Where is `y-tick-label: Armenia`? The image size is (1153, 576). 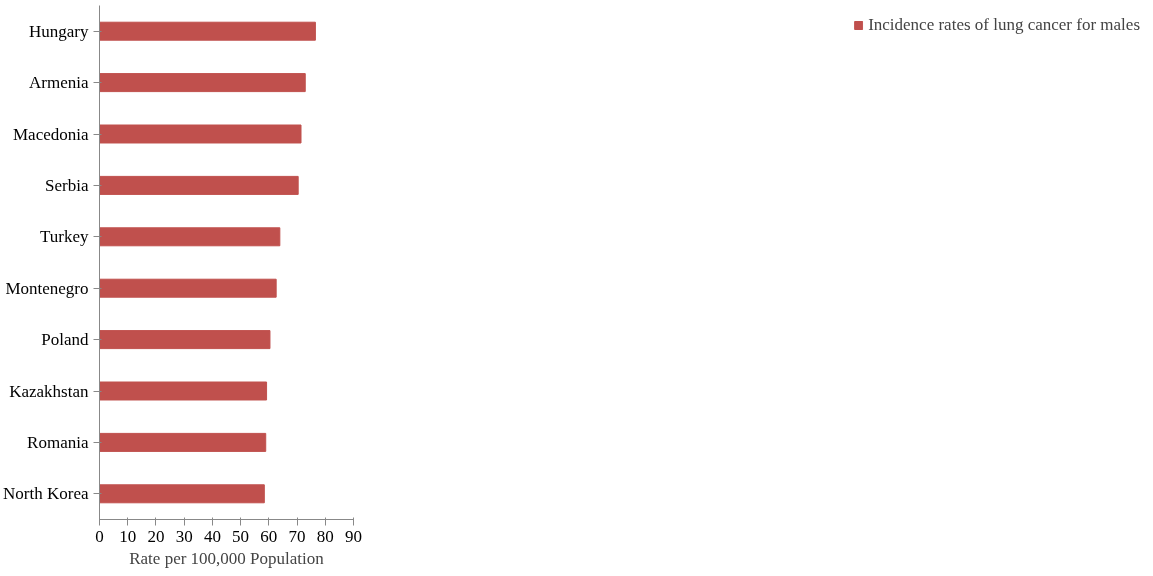 y-tick-label: Armenia is located at coordinates (59, 83).